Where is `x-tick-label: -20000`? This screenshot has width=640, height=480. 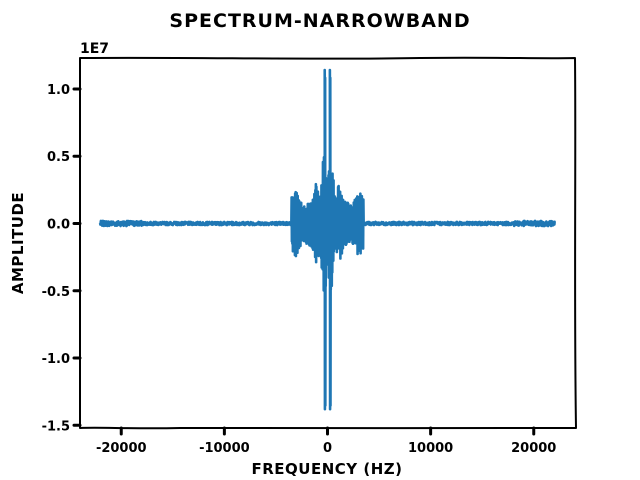 x-tick-label: -20000 is located at coordinates (121, 448).